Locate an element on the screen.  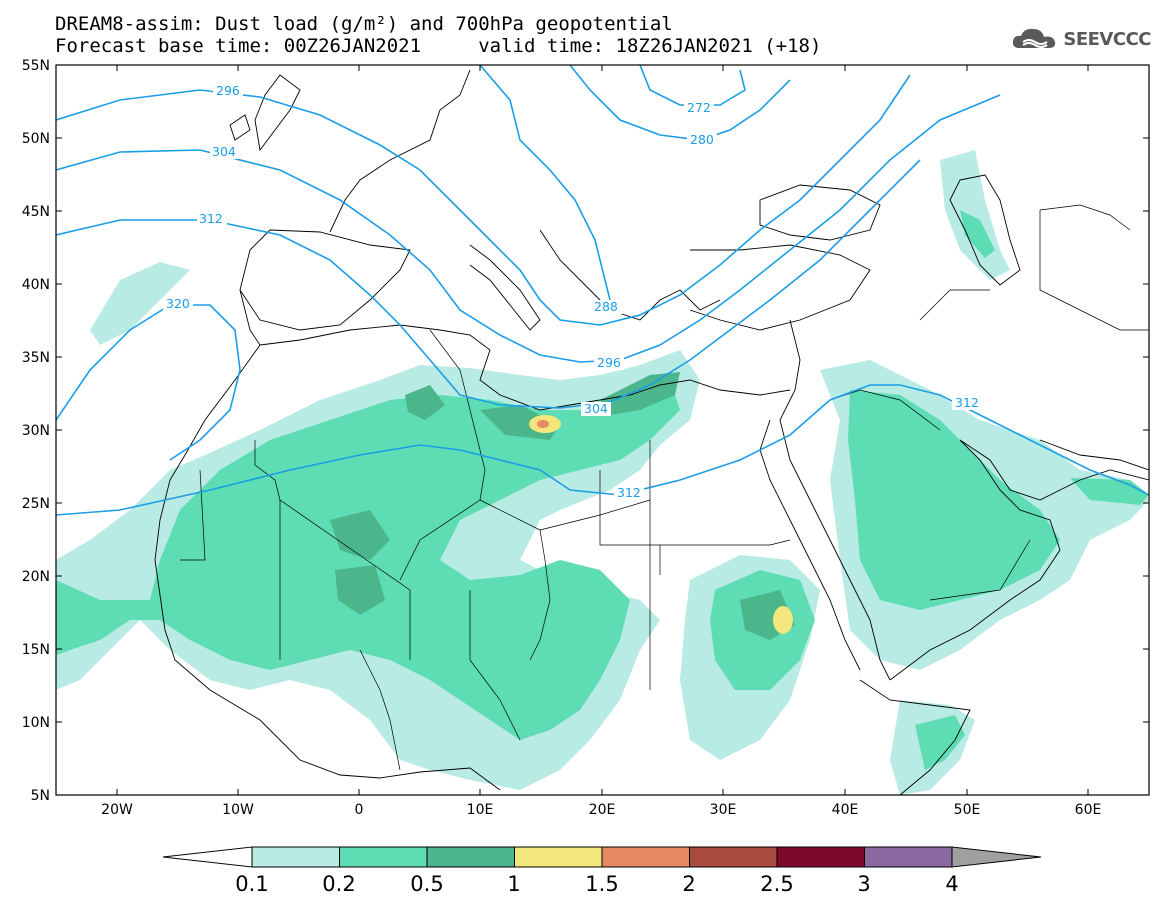
colorbar-label: 3 is located at coordinates (863, 884).